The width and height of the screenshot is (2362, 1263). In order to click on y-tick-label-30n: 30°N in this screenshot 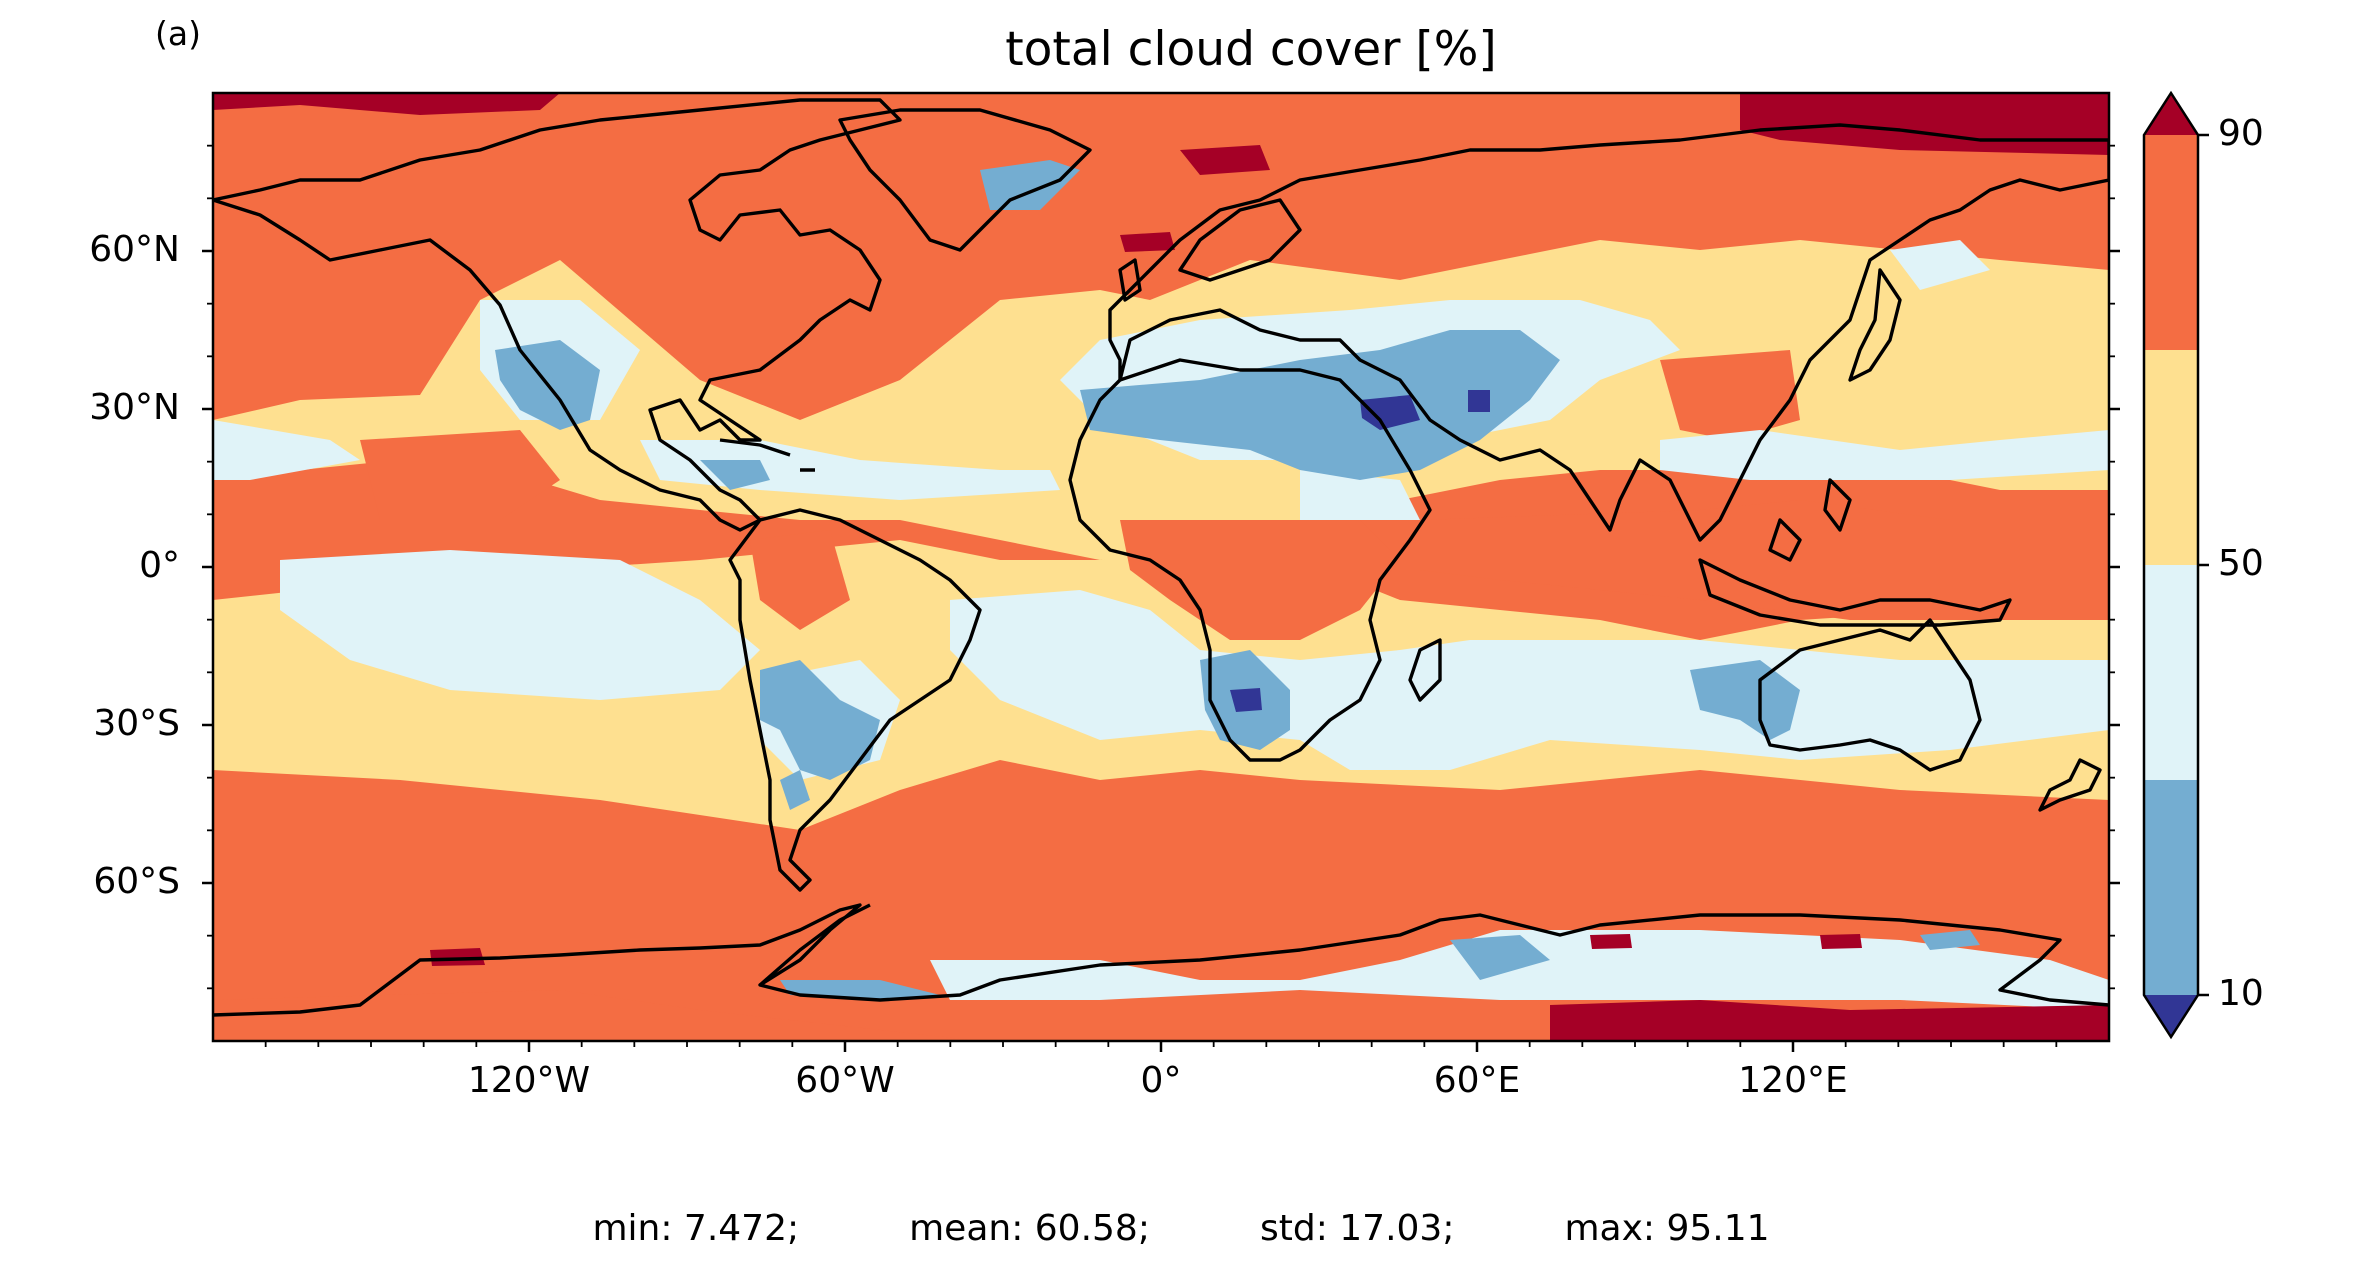, I will do `click(134, 407)`.